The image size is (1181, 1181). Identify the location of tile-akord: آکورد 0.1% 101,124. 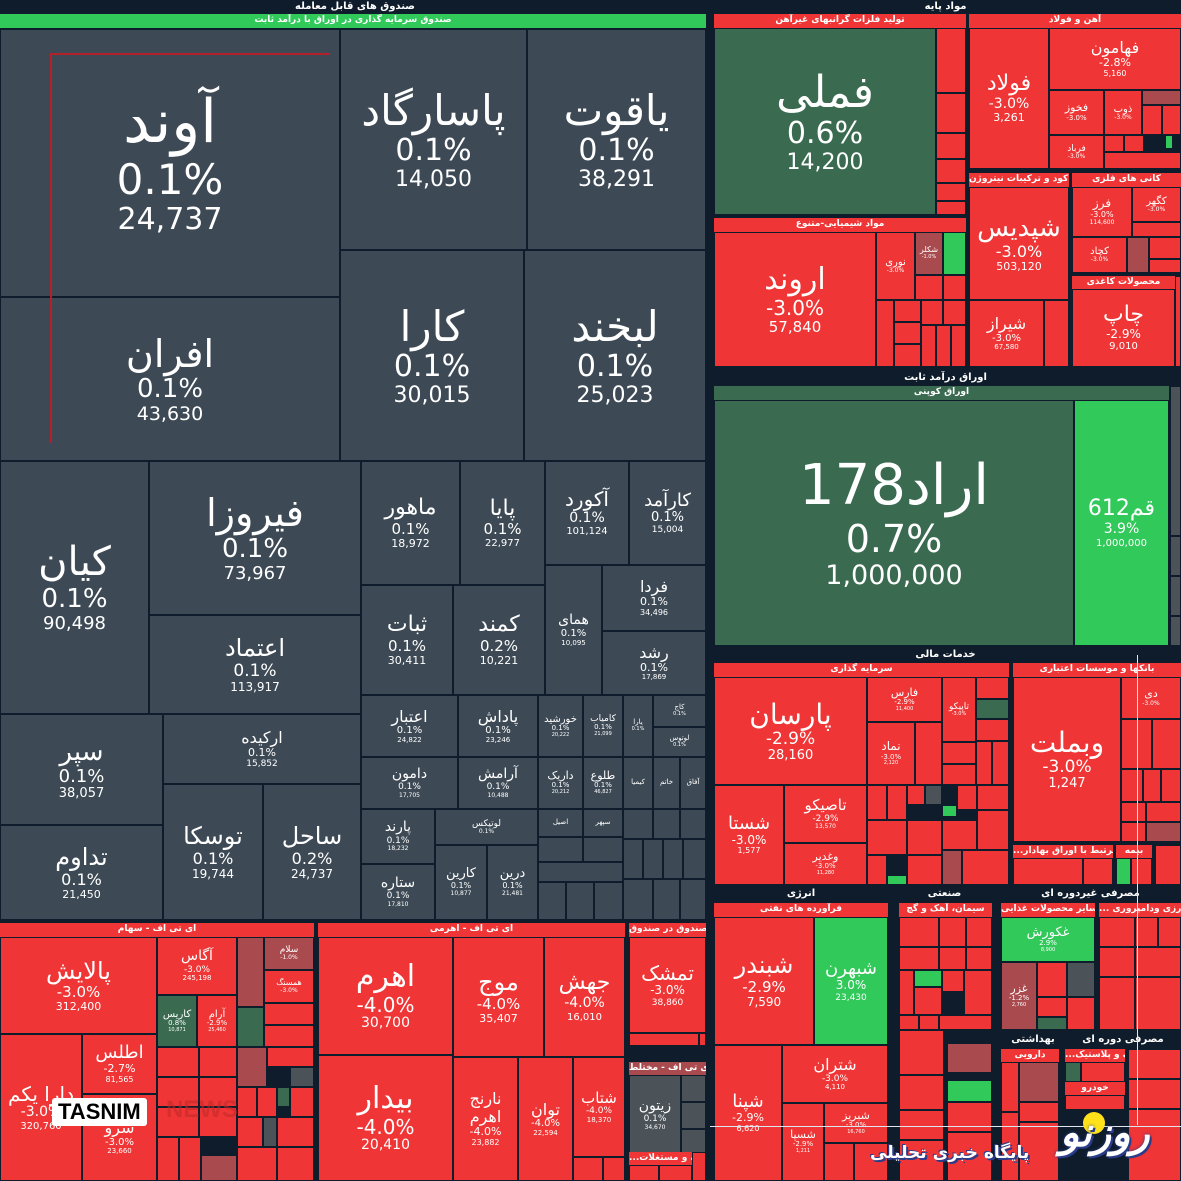
(587, 513).